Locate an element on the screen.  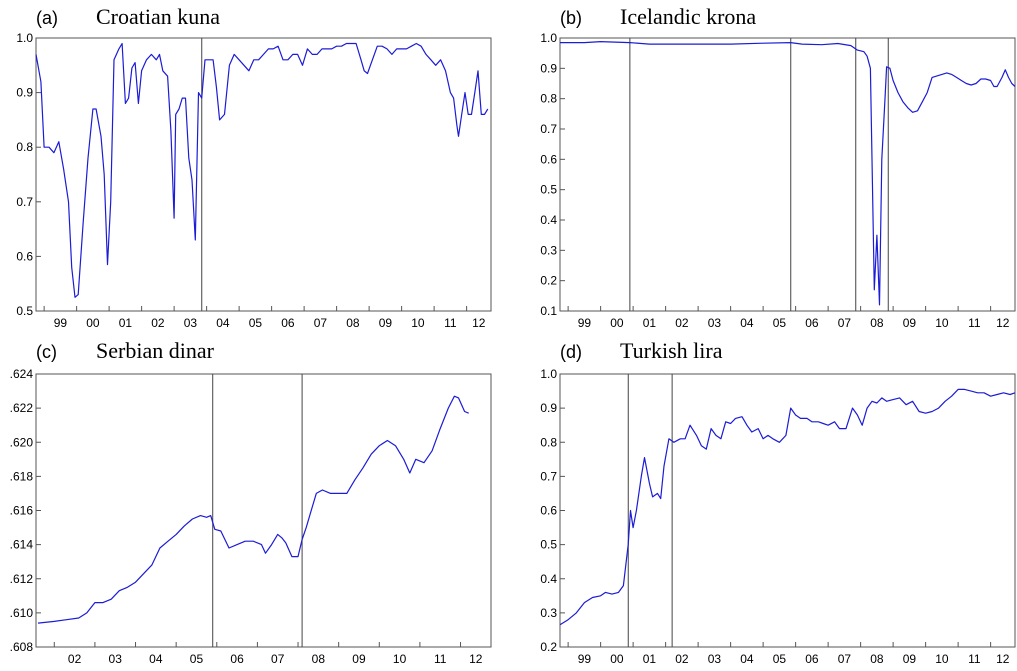
y-tick-label: .624 is located at coordinates (22, 374).